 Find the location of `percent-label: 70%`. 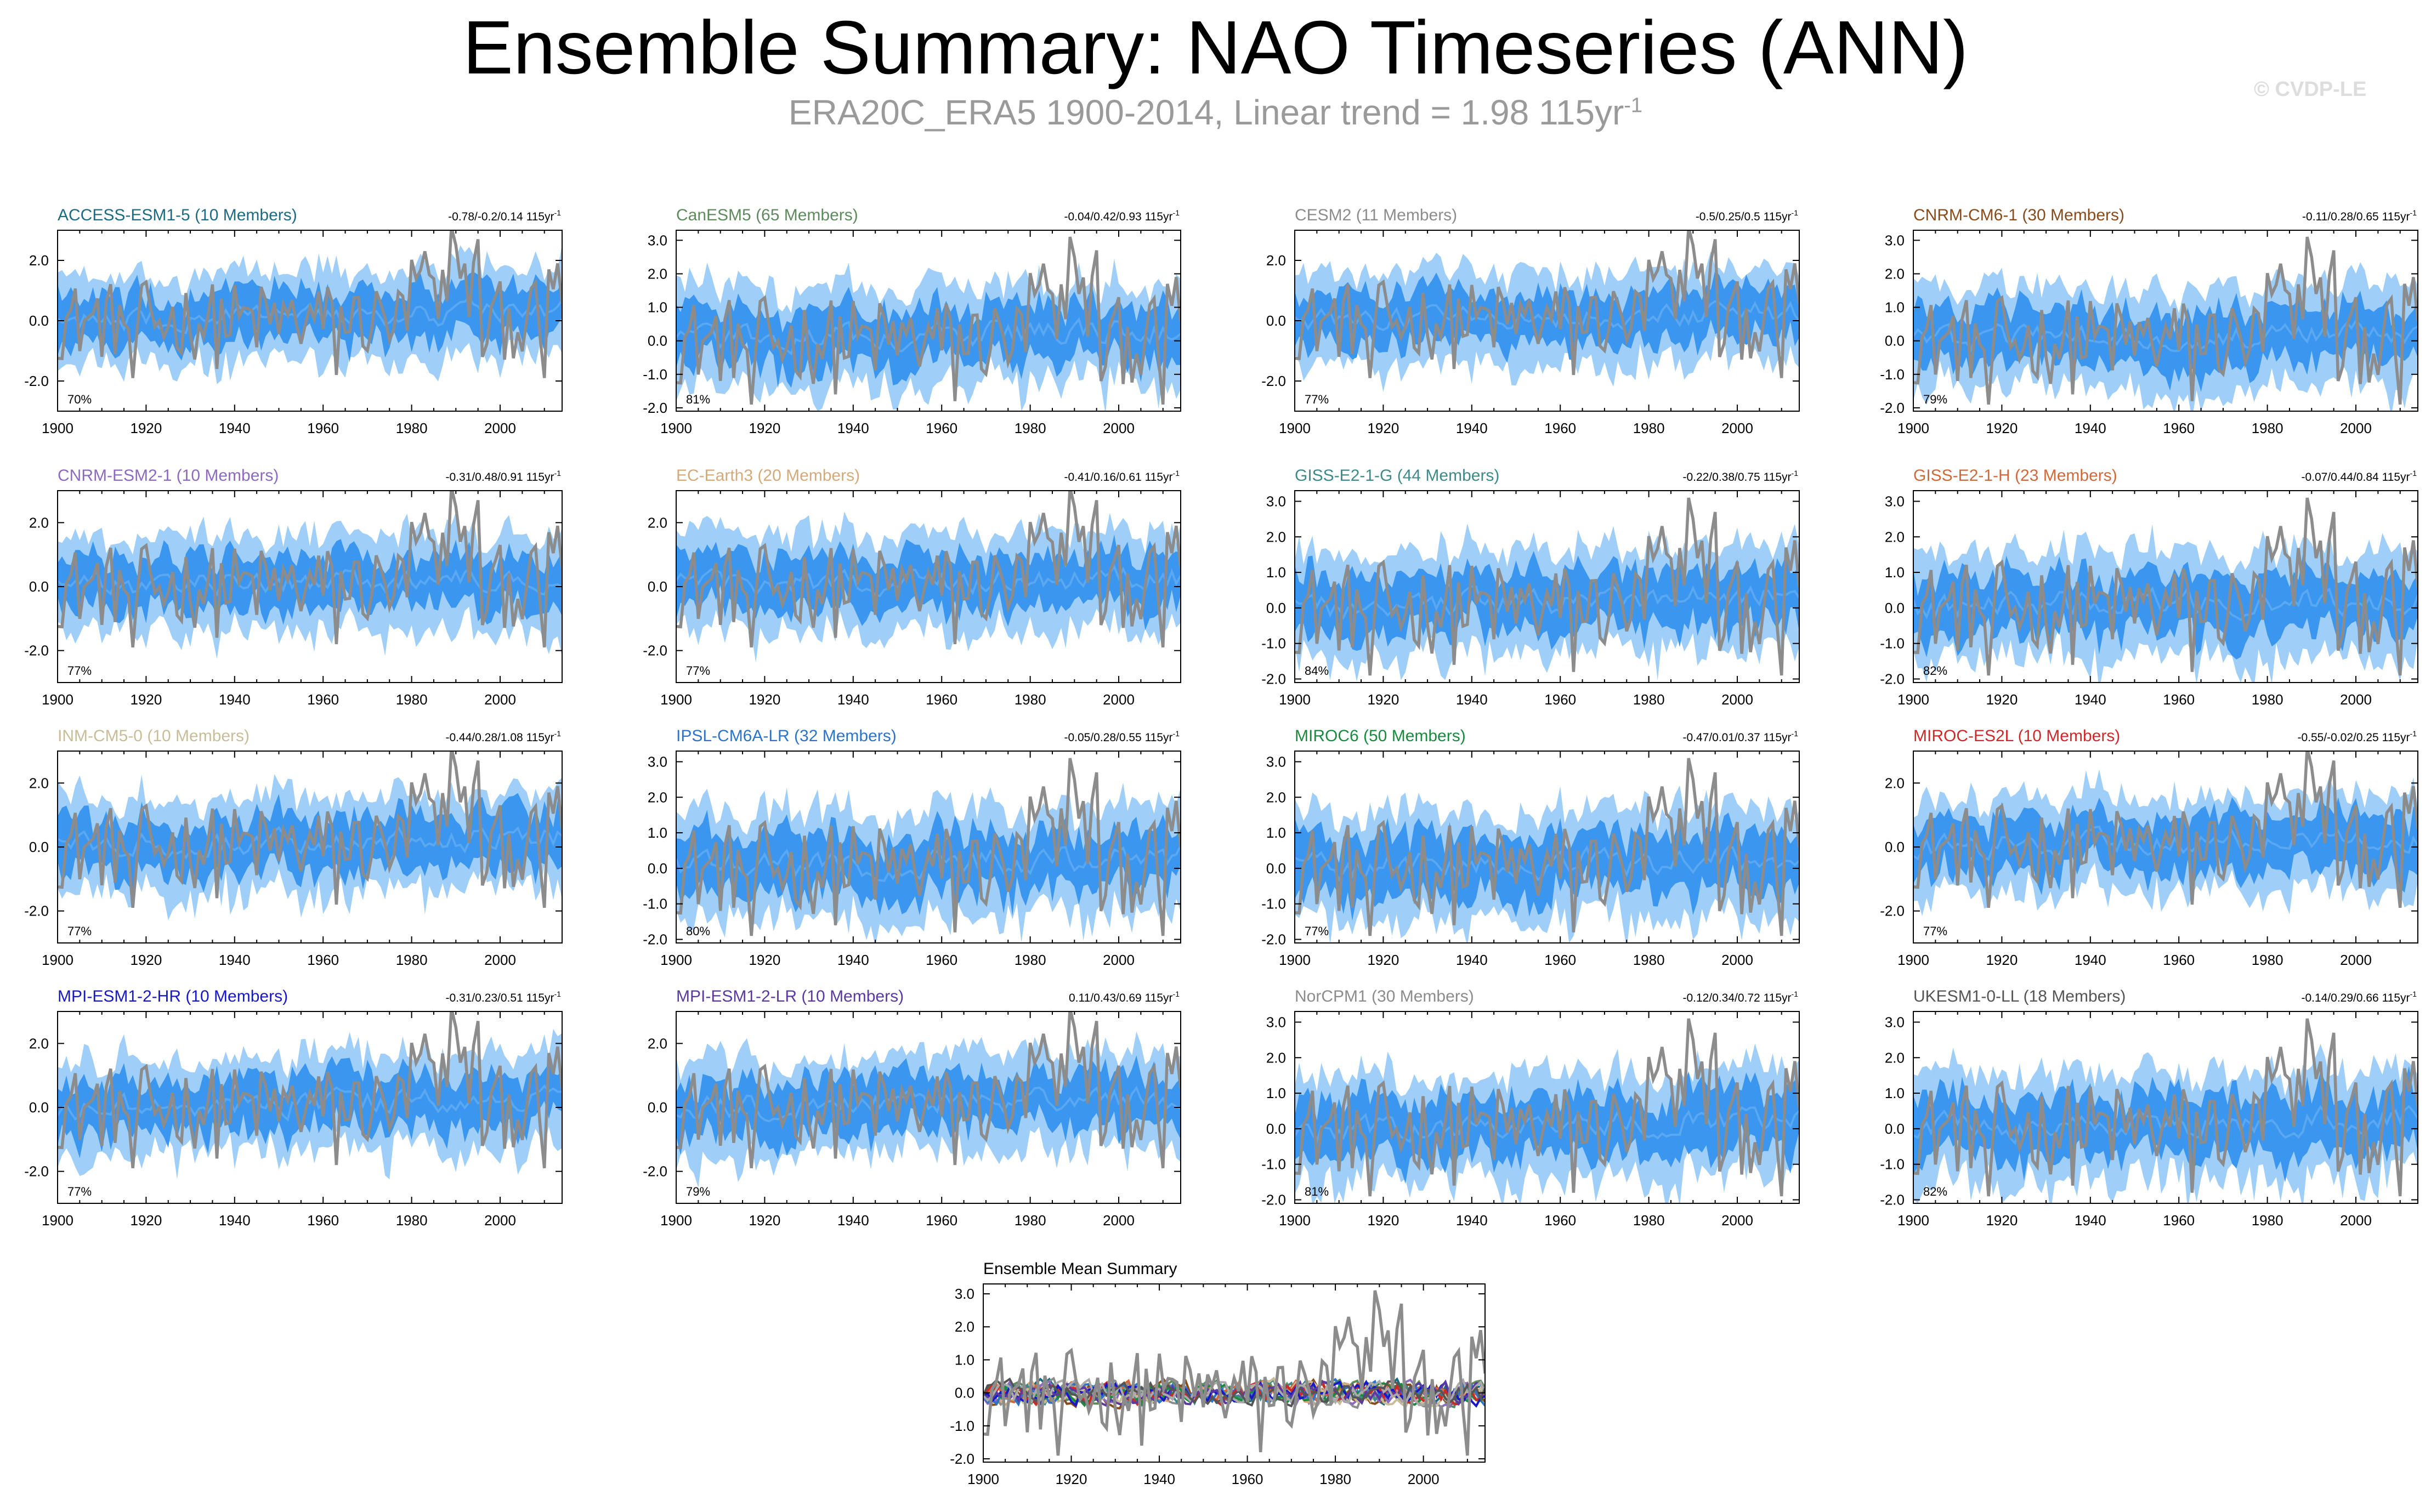

percent-label: 70% is located at coordinates (79, 399).